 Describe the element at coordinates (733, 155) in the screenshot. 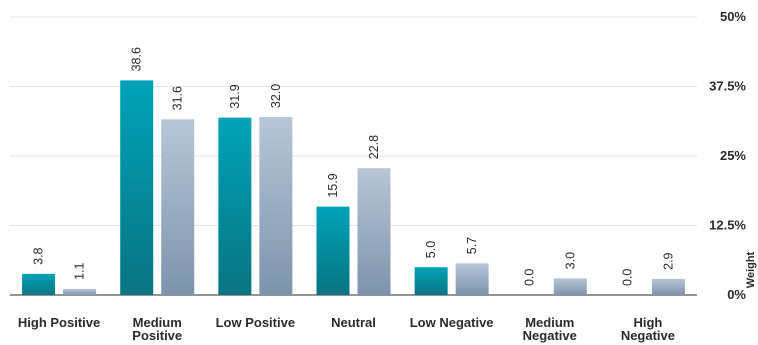

I see `y-tick-label: 25%` at that location.